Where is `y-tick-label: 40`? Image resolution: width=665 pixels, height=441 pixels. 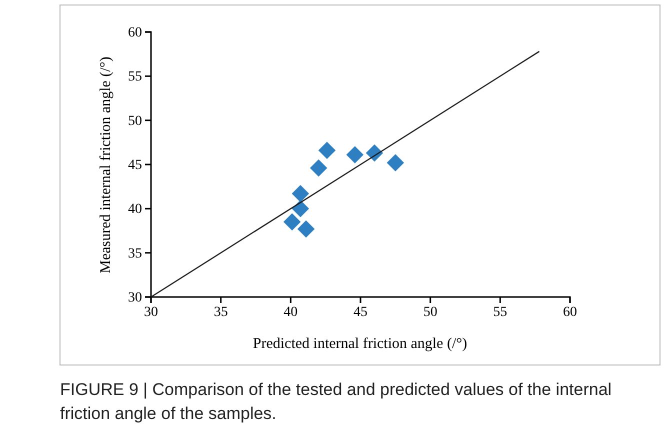
y-tick-label: 40 is located at coordinates (135, 210).